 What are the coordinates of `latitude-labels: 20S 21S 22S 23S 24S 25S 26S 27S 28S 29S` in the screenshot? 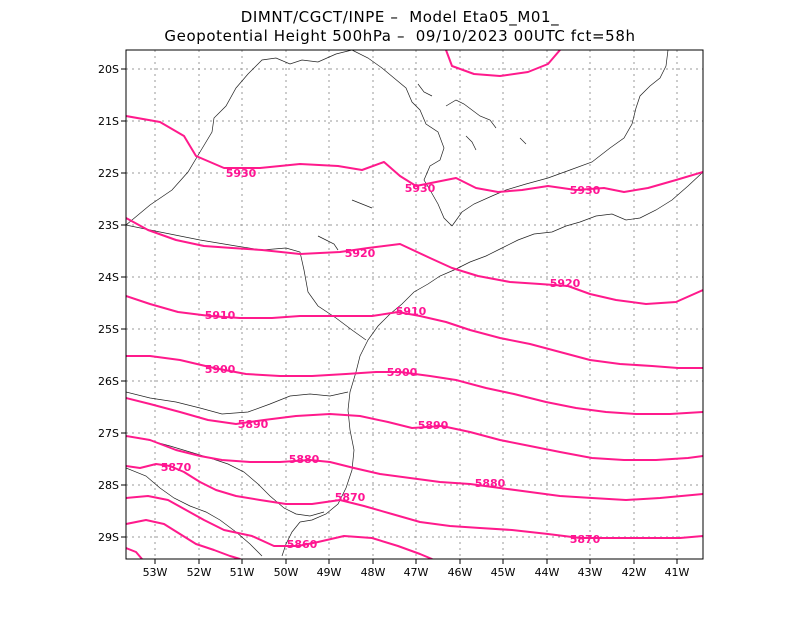 It's located at (108, 303).